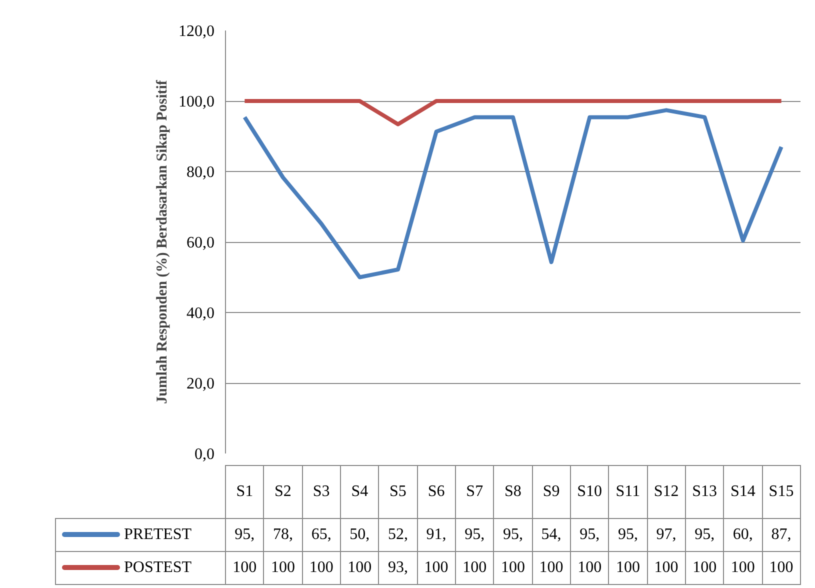 This screenshot has width=815, height=588. Describe the element at coordinates (283, 492) in the screenshot. I see `x-tick-label: S2` at that location.